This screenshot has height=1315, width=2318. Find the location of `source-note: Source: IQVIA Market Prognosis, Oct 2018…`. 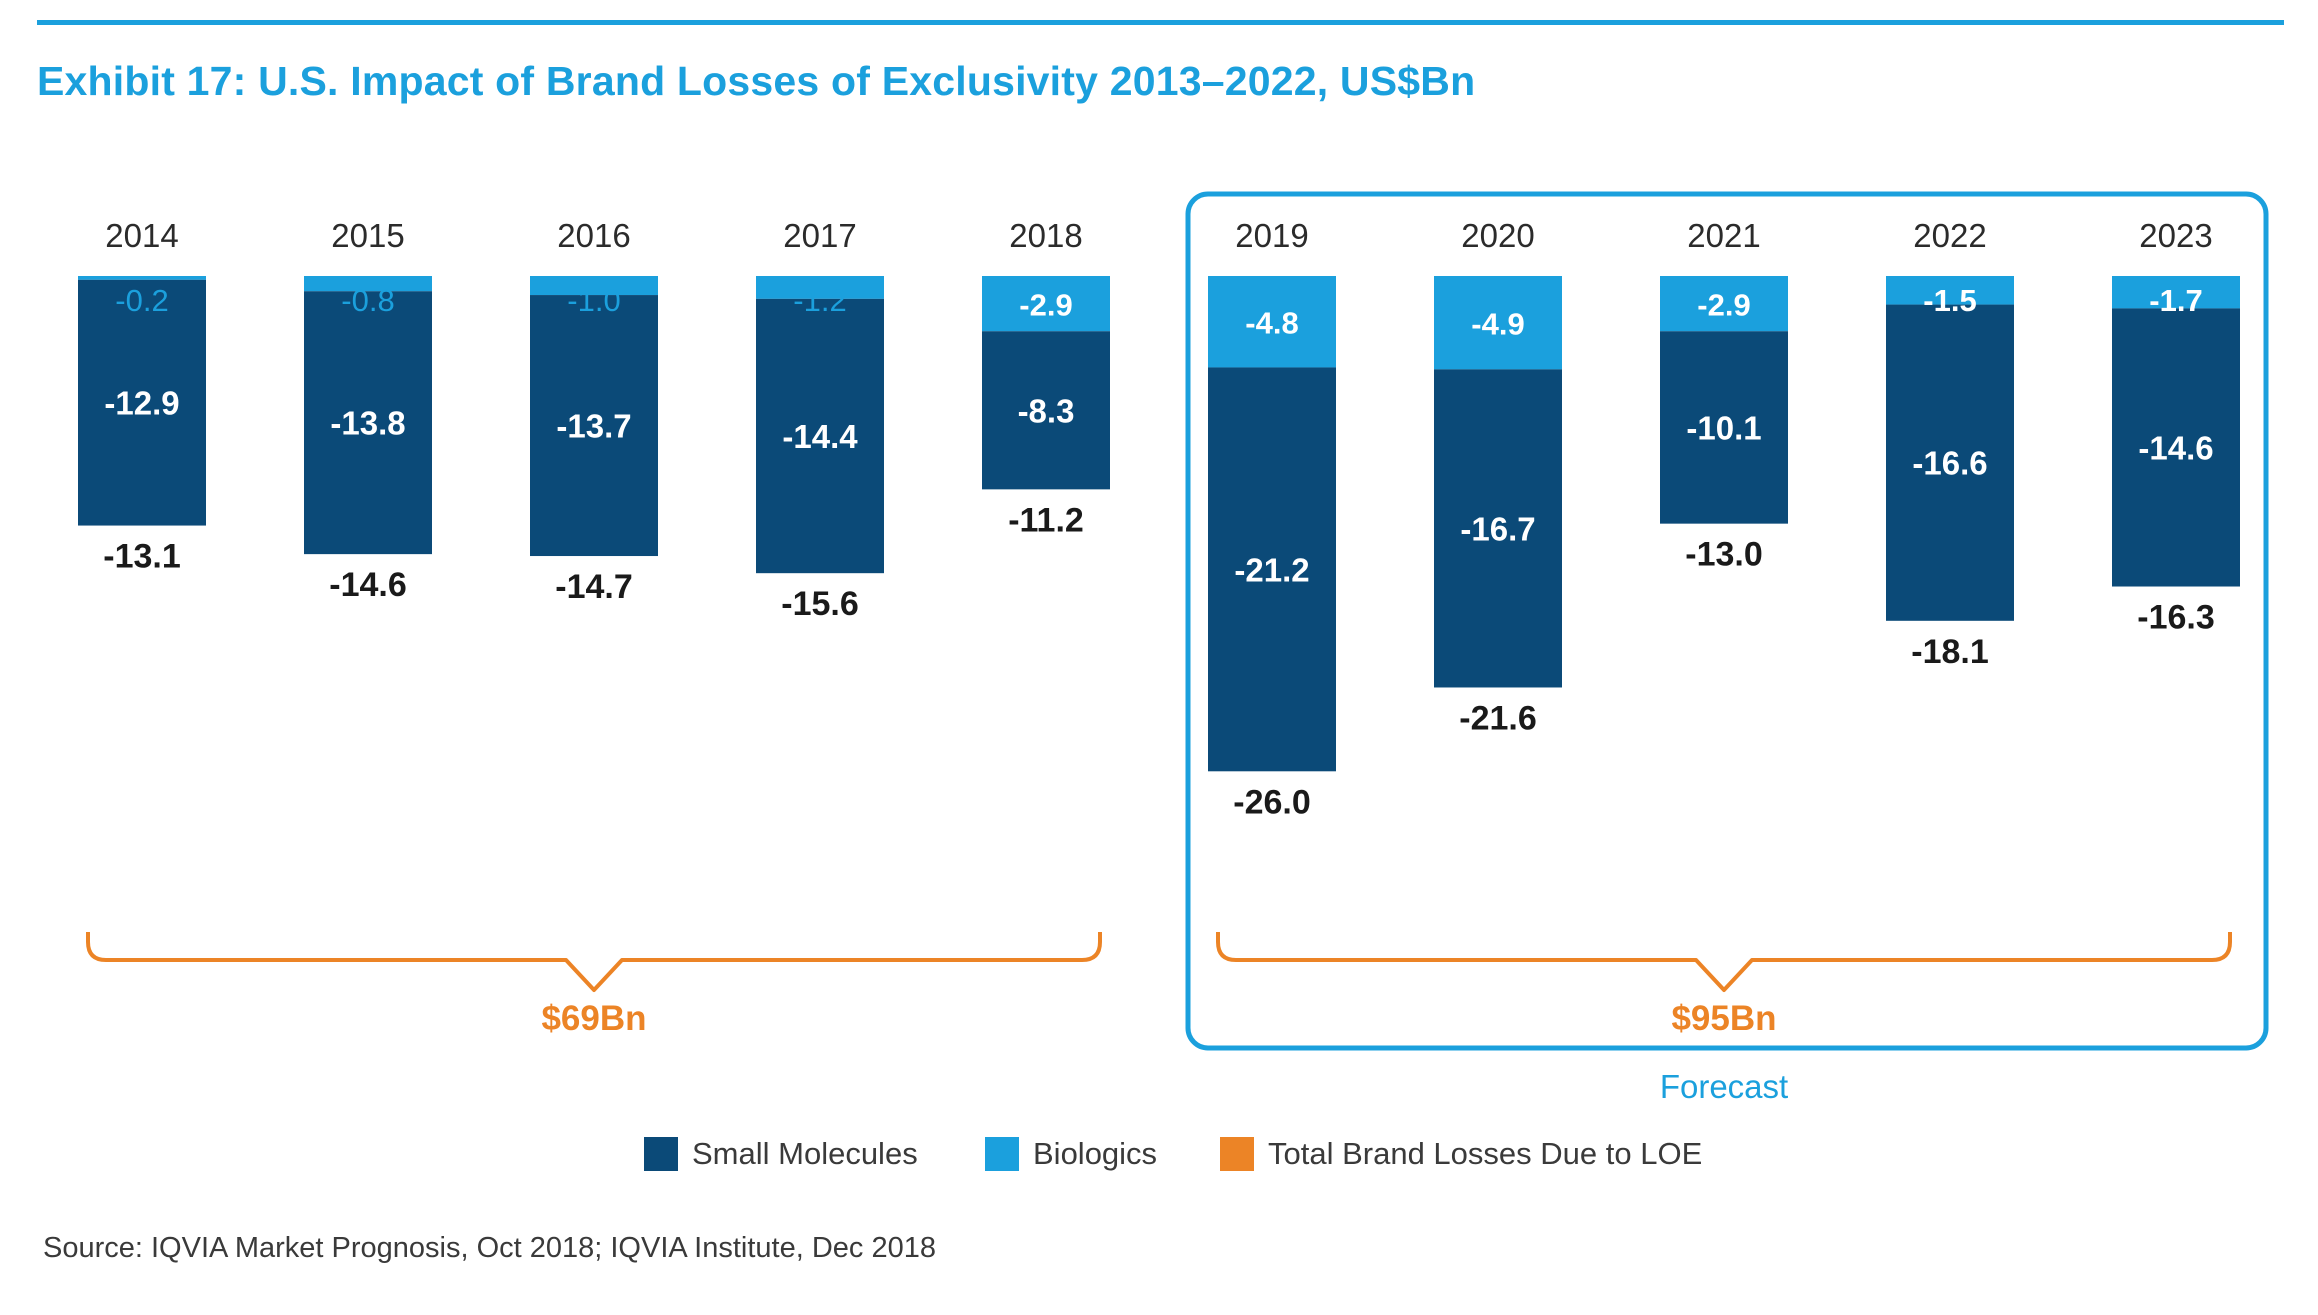

source-note: Source: IQVIA Market Prognosis, Oct 2018… is located at coordinates (489, 1248).